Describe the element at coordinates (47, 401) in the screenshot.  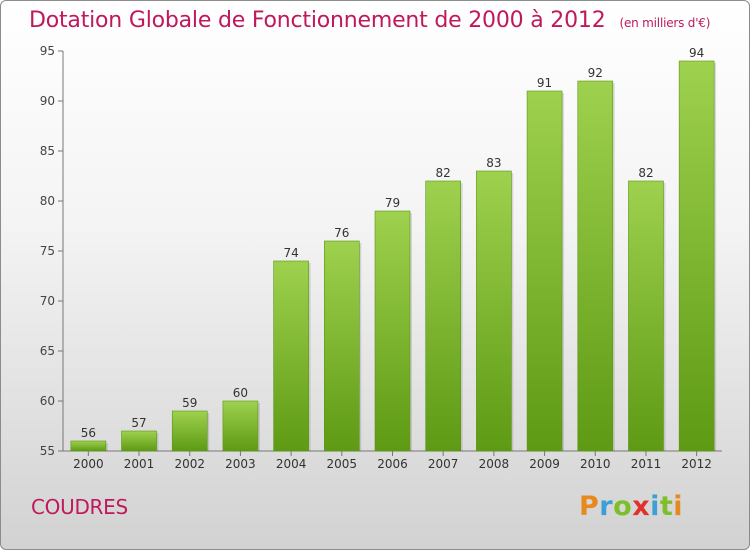
I see `y-tick-label: 60` at that location.